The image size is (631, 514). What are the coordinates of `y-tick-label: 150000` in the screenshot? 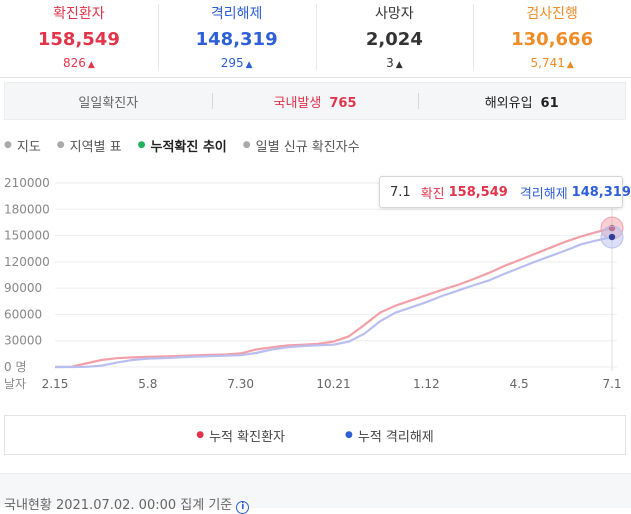 It's located at (27, 236).